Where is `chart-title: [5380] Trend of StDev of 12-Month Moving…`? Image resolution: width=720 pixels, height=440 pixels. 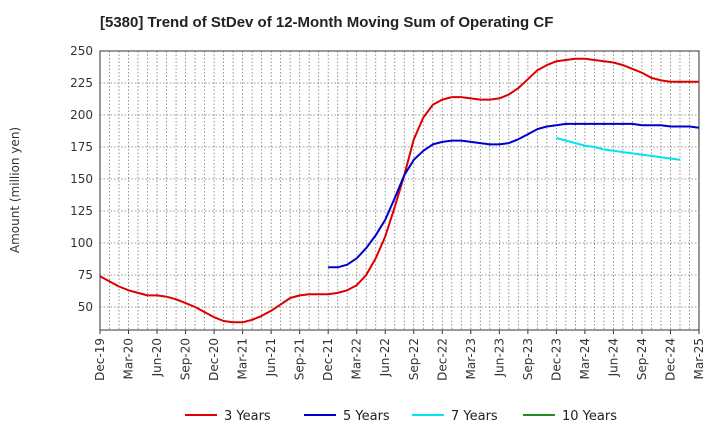
chart-title: [5380] Trend of StDev of 12-Month Moving… is located at coordinates (326, 22).